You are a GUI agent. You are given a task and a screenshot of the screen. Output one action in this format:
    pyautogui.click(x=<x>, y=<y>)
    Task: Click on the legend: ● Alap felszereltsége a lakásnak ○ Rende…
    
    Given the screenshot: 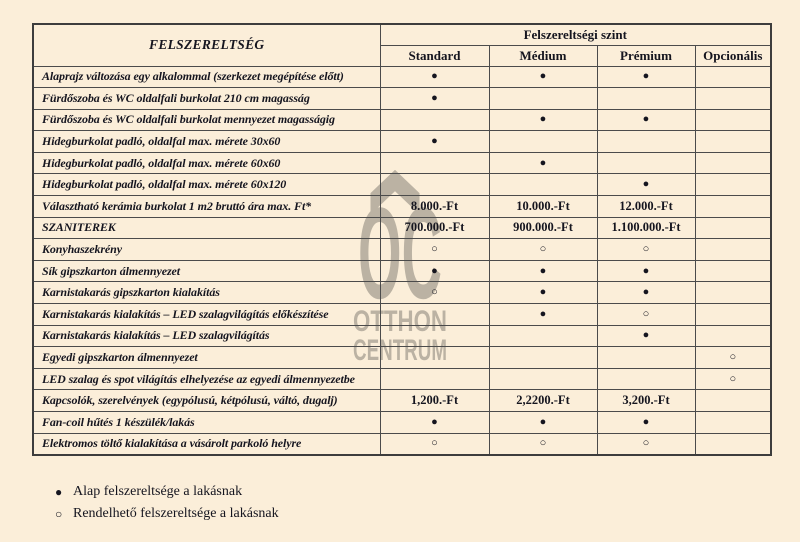 What is the action you would take?
    pyautogui.click(x=167, y=503)
    